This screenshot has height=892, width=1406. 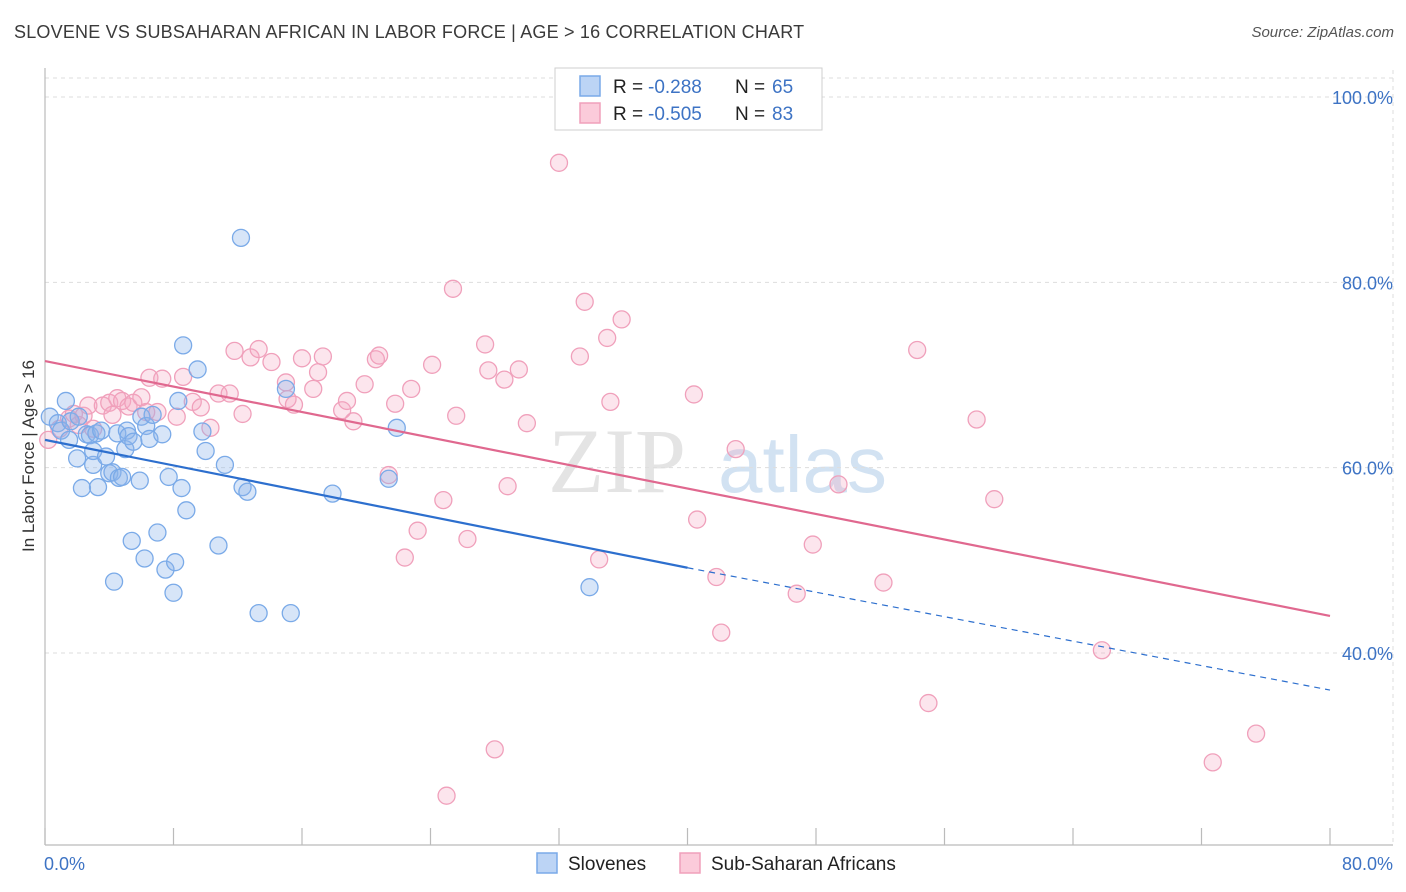 What do you see at coordinates (690, 863) in the screenshot?
I see `bottom-legend-swatch-subsaharan` at bounding box center [690, 863].